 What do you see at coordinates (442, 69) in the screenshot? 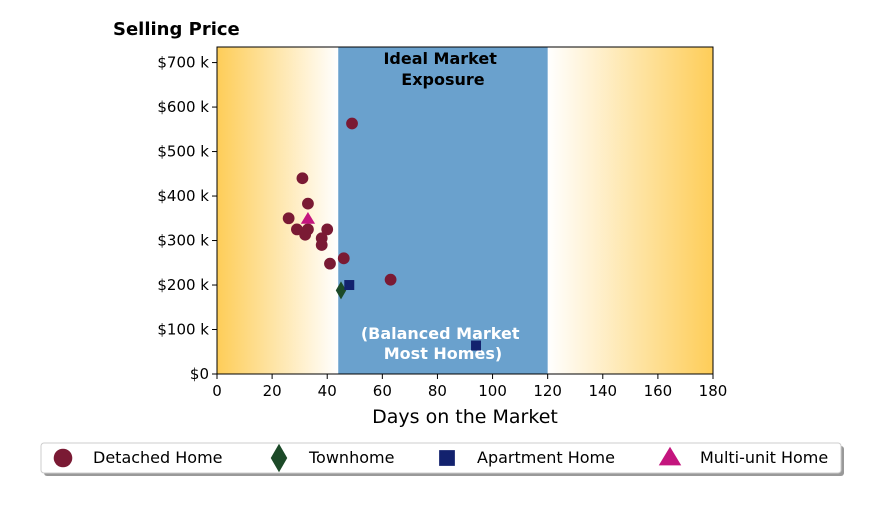
I see `band-top-label: Ideal Market Exposure` at bounding box center [442, 69].